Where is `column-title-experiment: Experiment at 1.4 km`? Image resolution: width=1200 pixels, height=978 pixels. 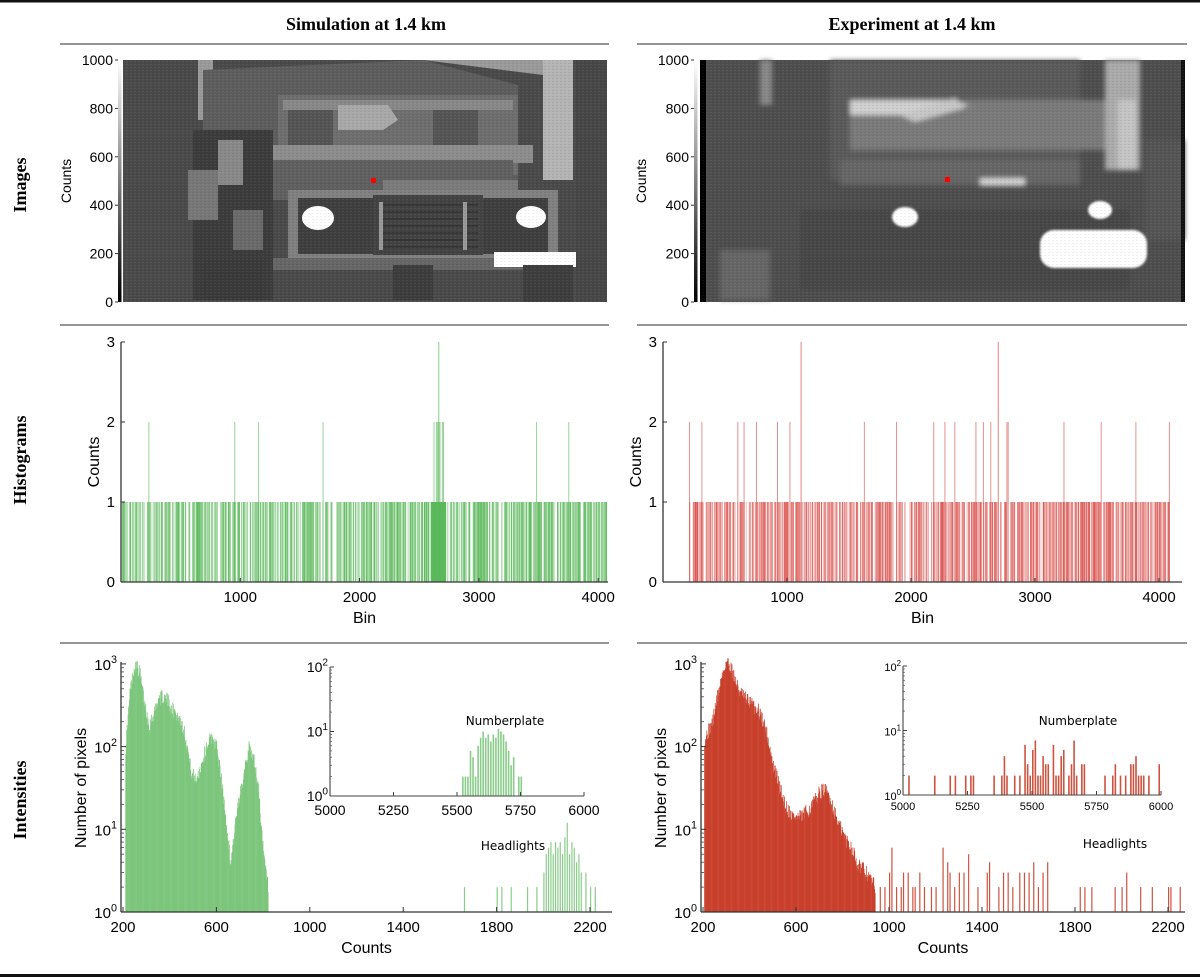
column-title-experiment: Experiment at 1.4 km is located at coordinates (912, 24).